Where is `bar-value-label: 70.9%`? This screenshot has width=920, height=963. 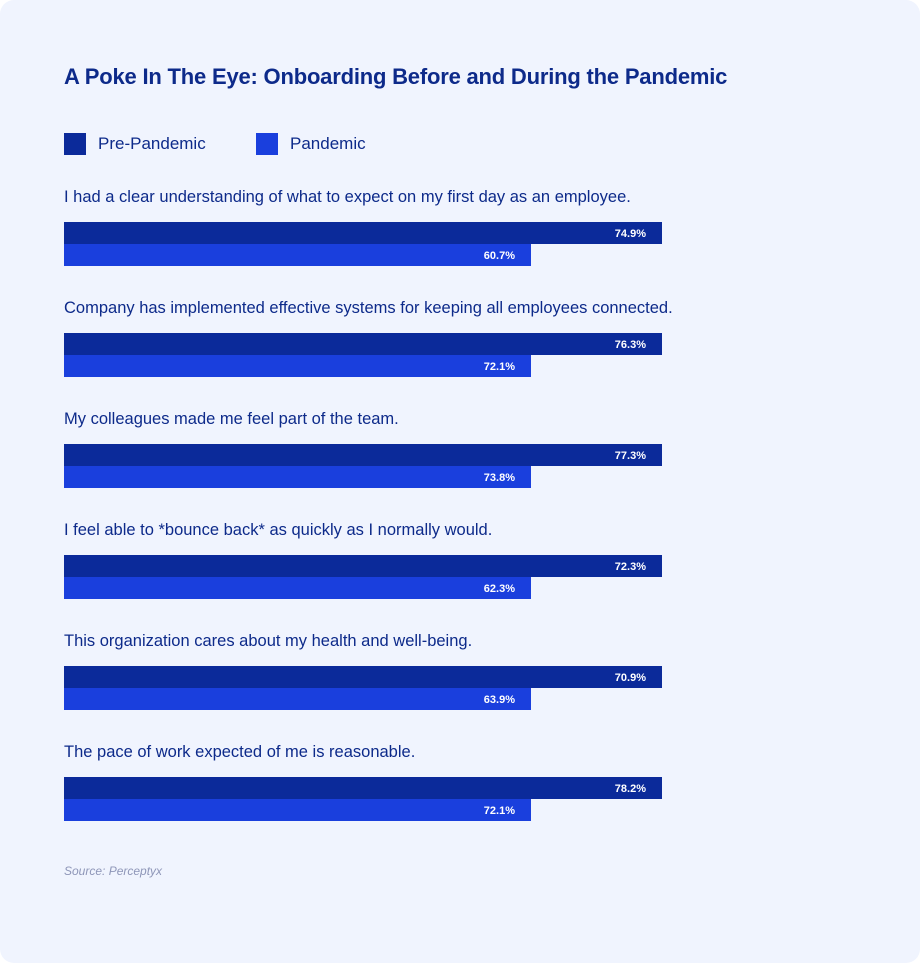
bar-value-label: 70.9% is located at coordinates (630, 678).